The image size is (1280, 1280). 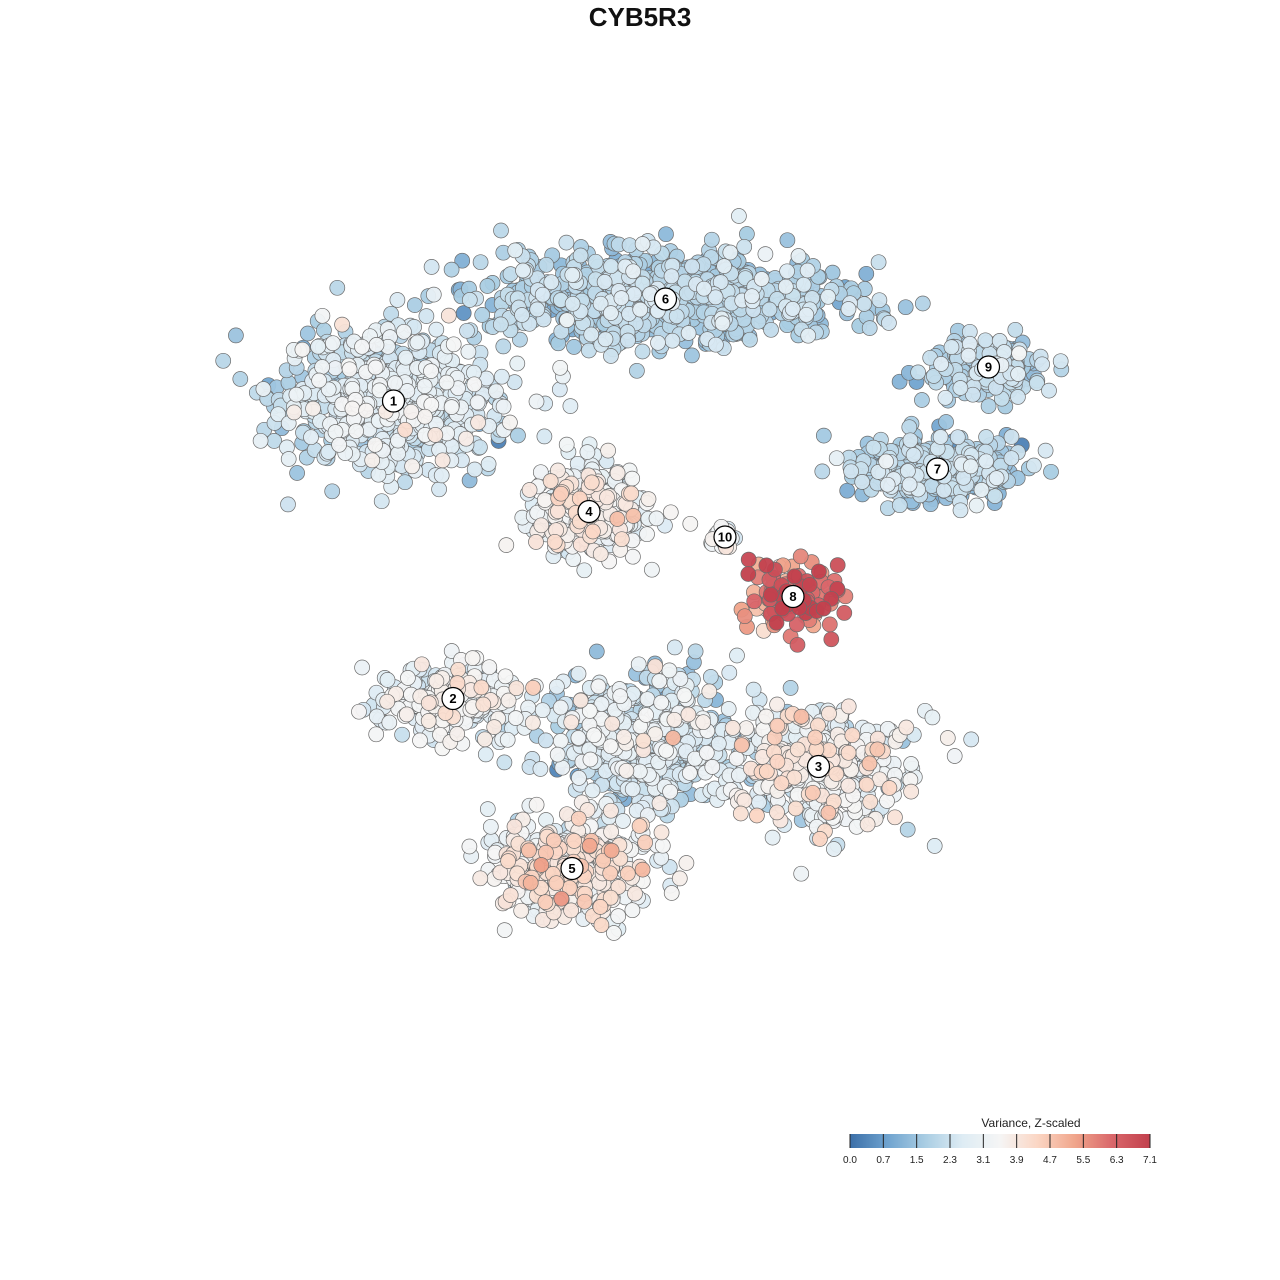 I want to click on cluster-label-text: 3, so click(x=818, y=766).